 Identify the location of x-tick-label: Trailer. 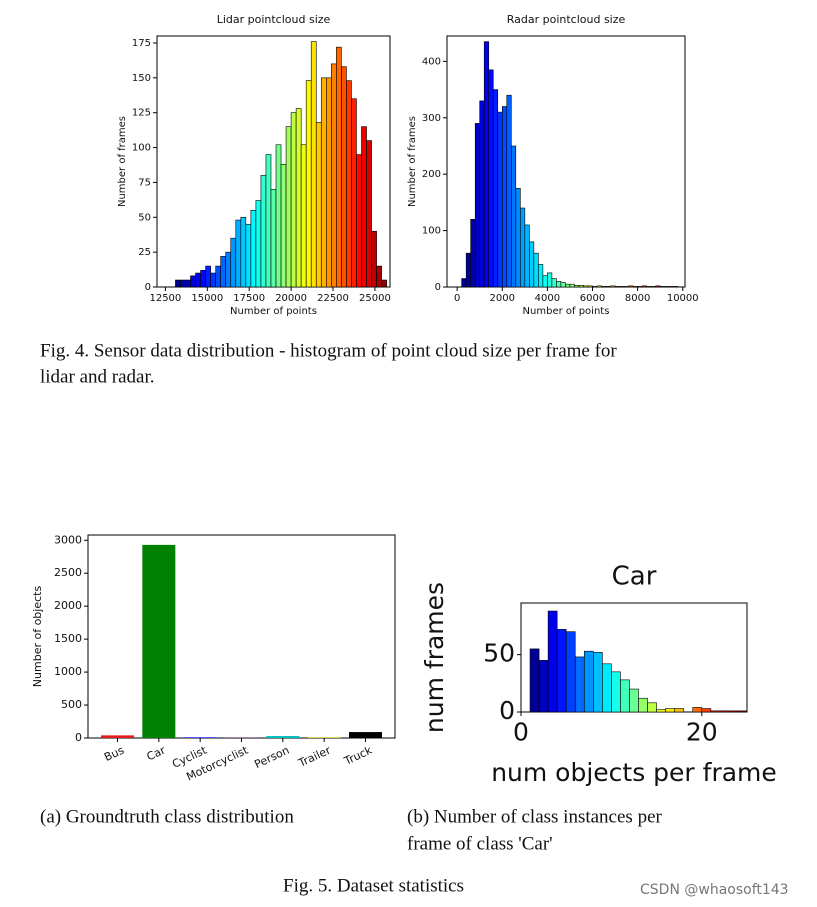
(314, 756).